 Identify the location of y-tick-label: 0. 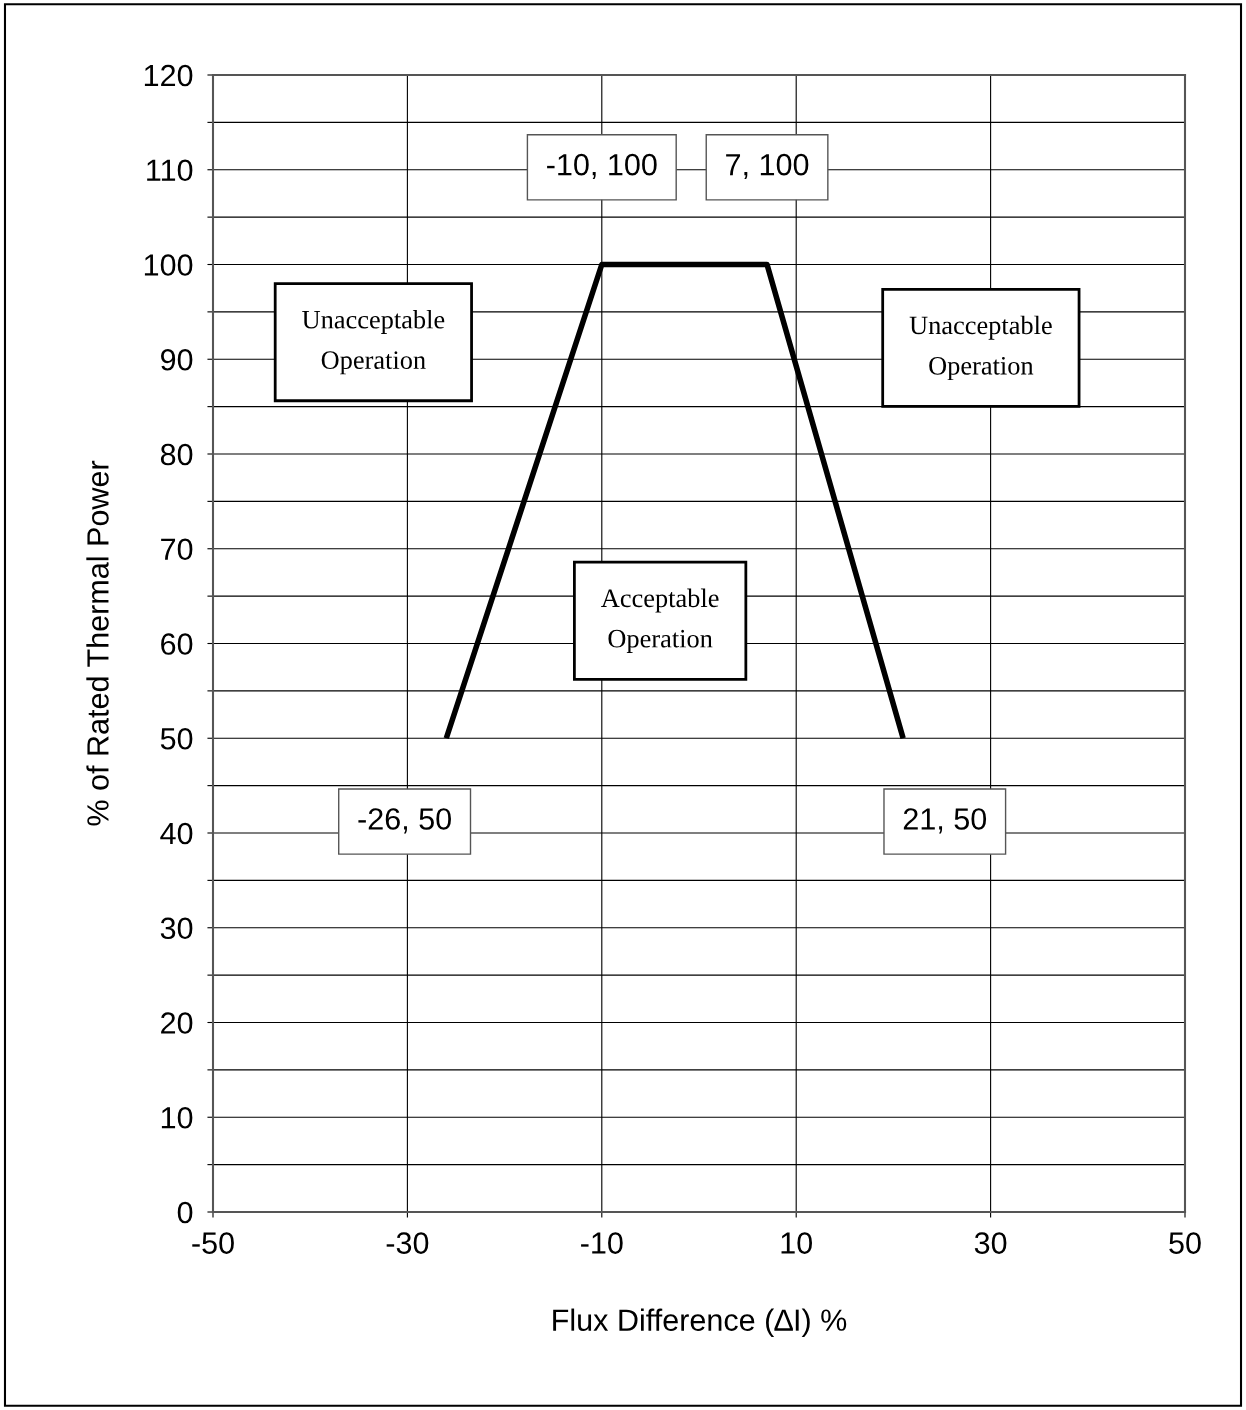
(185, 1212).